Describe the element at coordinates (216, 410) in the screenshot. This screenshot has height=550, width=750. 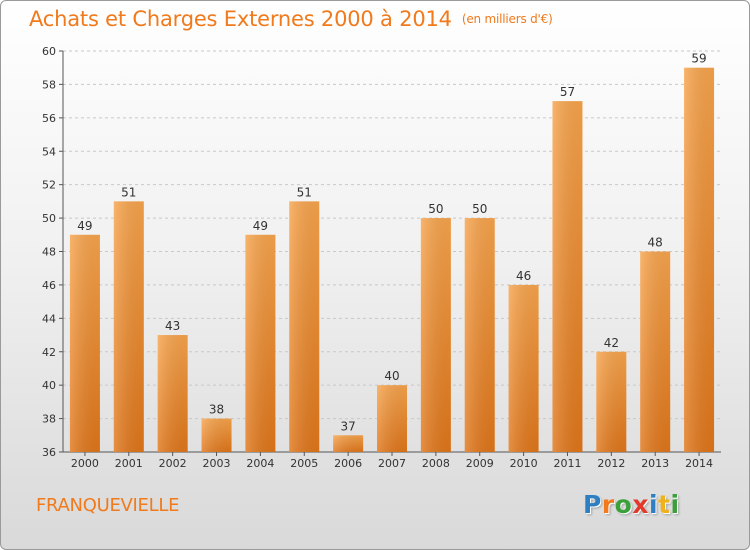
I see `data-label: 38` at that location.